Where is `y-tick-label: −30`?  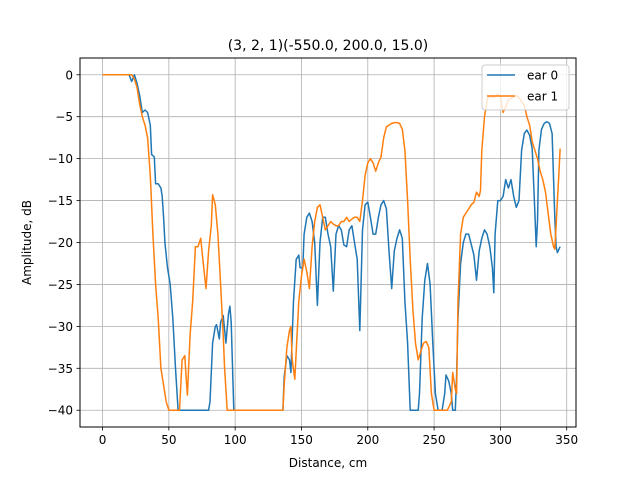 y-tick-label: −30 is located at coordinates (60, 327).